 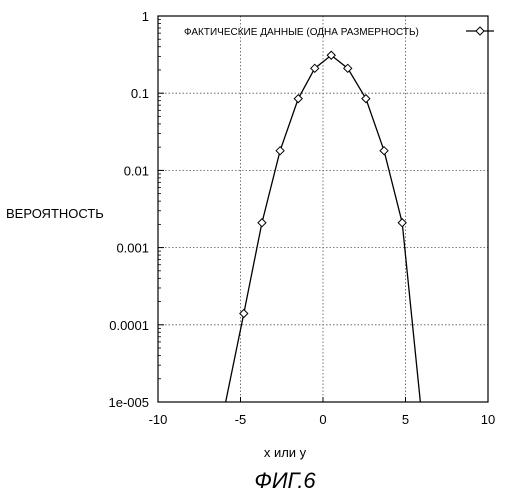 I want to click on legend-marker, so click(x=480, y=31).